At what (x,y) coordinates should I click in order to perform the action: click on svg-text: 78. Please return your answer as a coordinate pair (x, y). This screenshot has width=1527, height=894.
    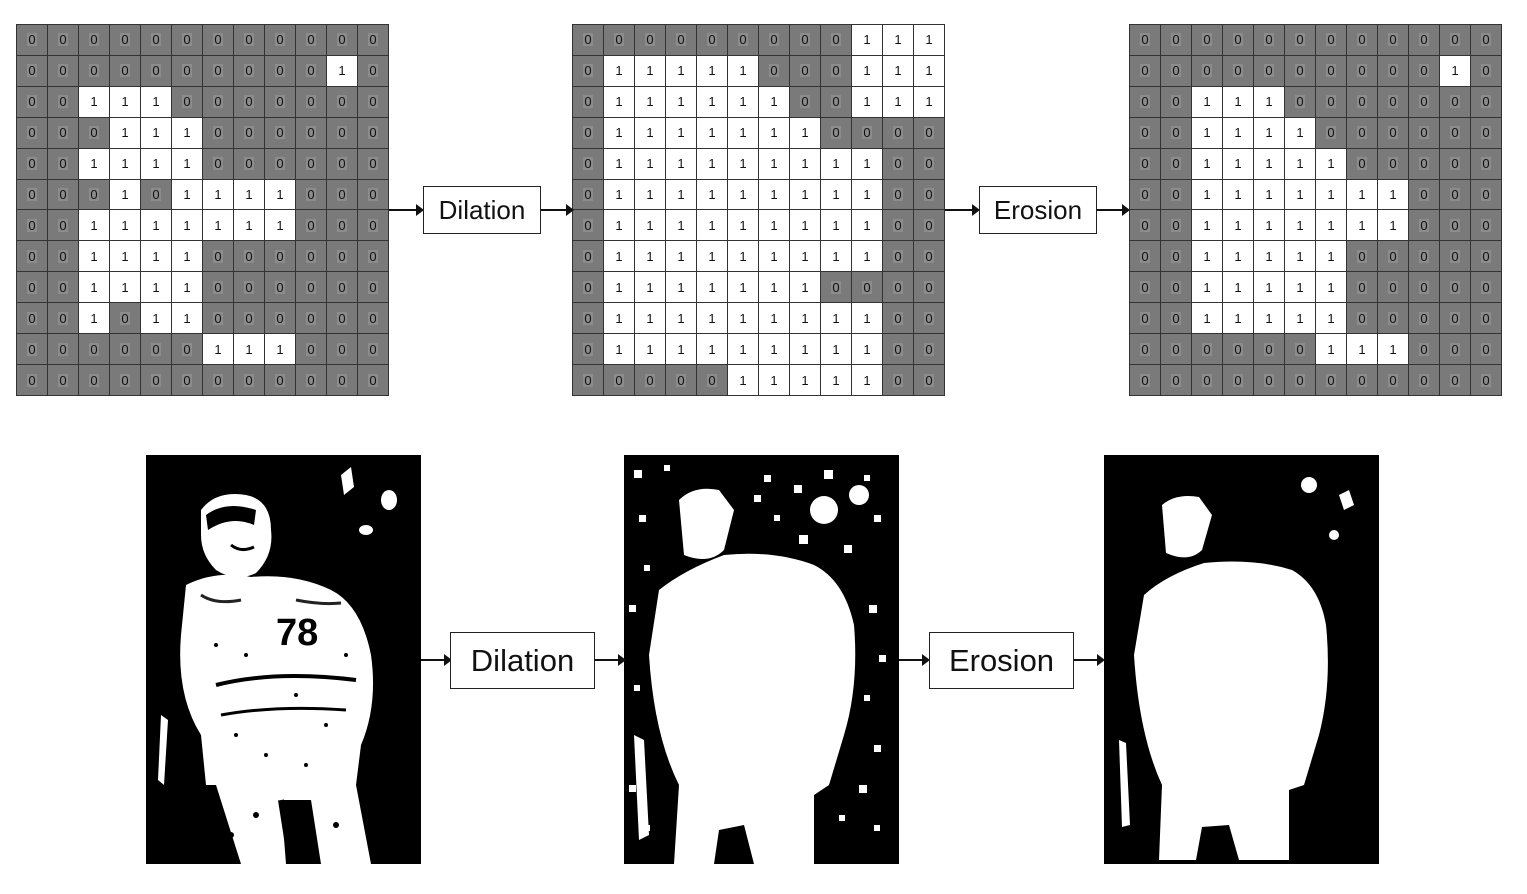
    Looking at the image, I should click on (297, 633).